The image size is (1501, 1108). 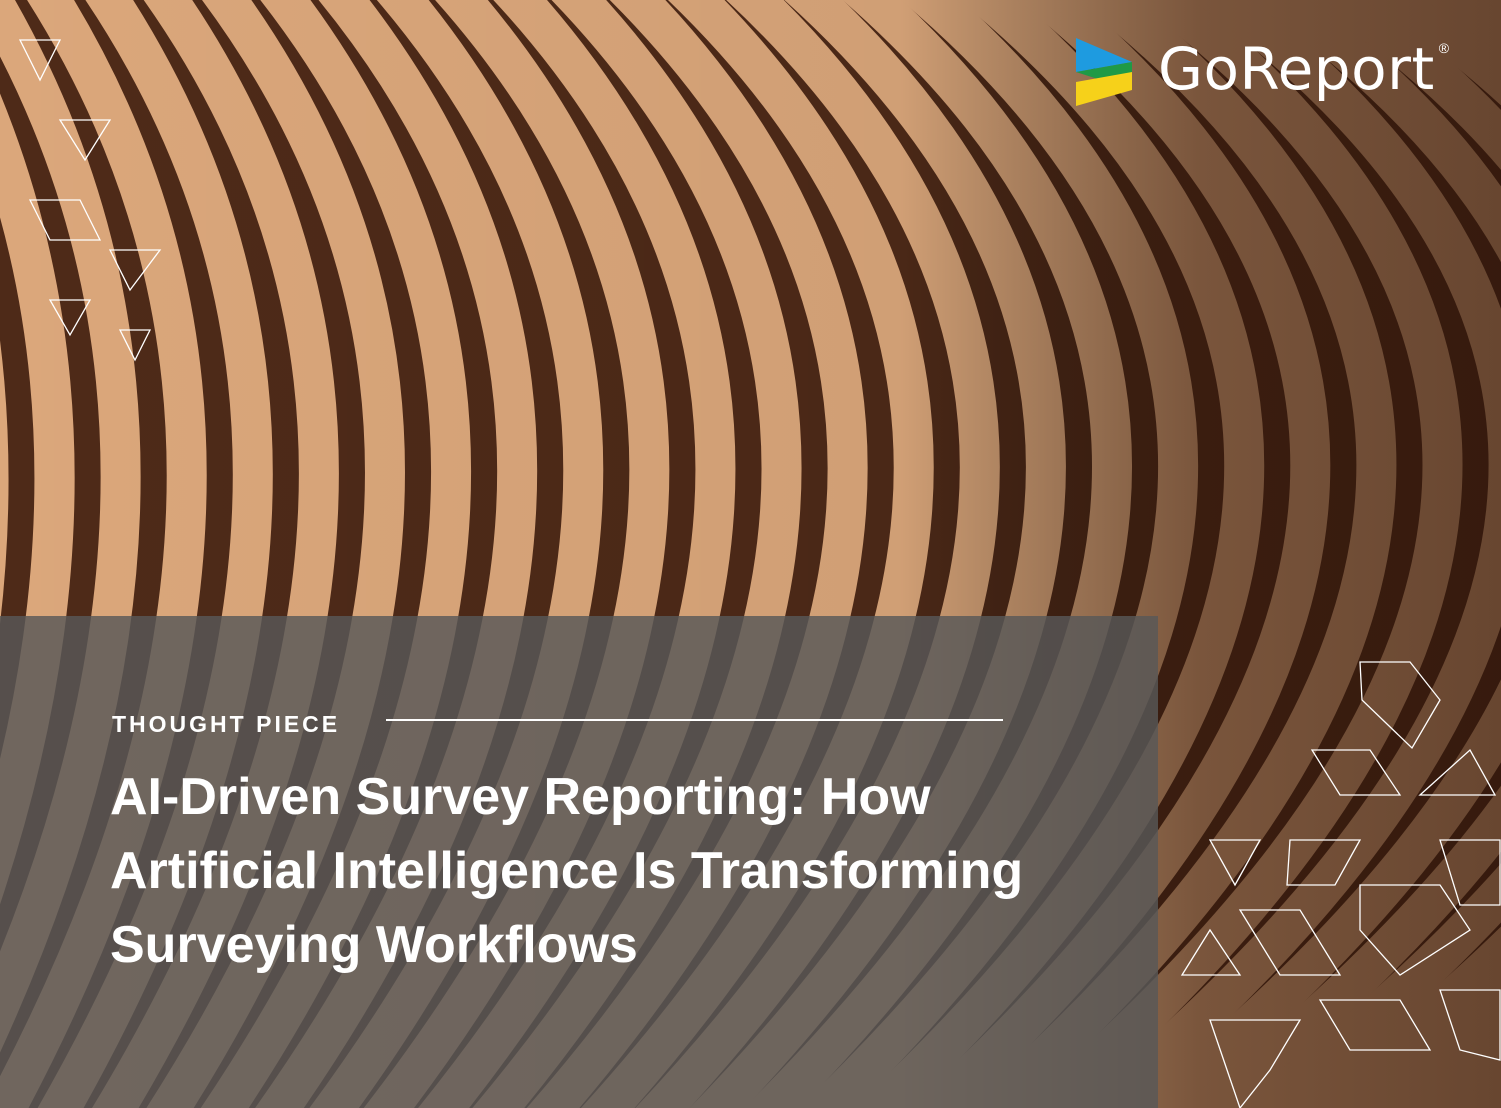 What do you see at coordinates (1104, 72) in the screenshot?
I see `goreport-logo-mark-icon` at bounding box center [1104, 72].